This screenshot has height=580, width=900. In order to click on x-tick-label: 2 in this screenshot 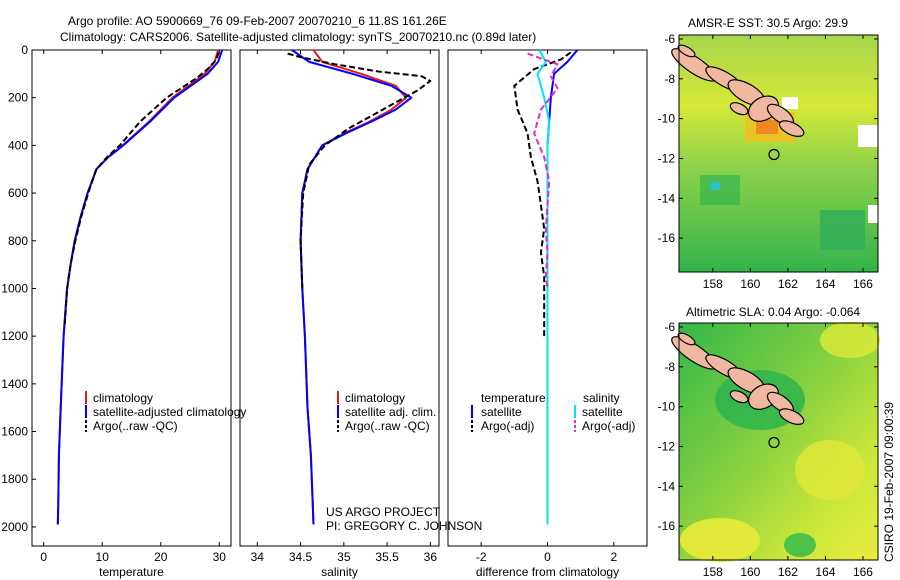, I will do `click(613, 557)`.